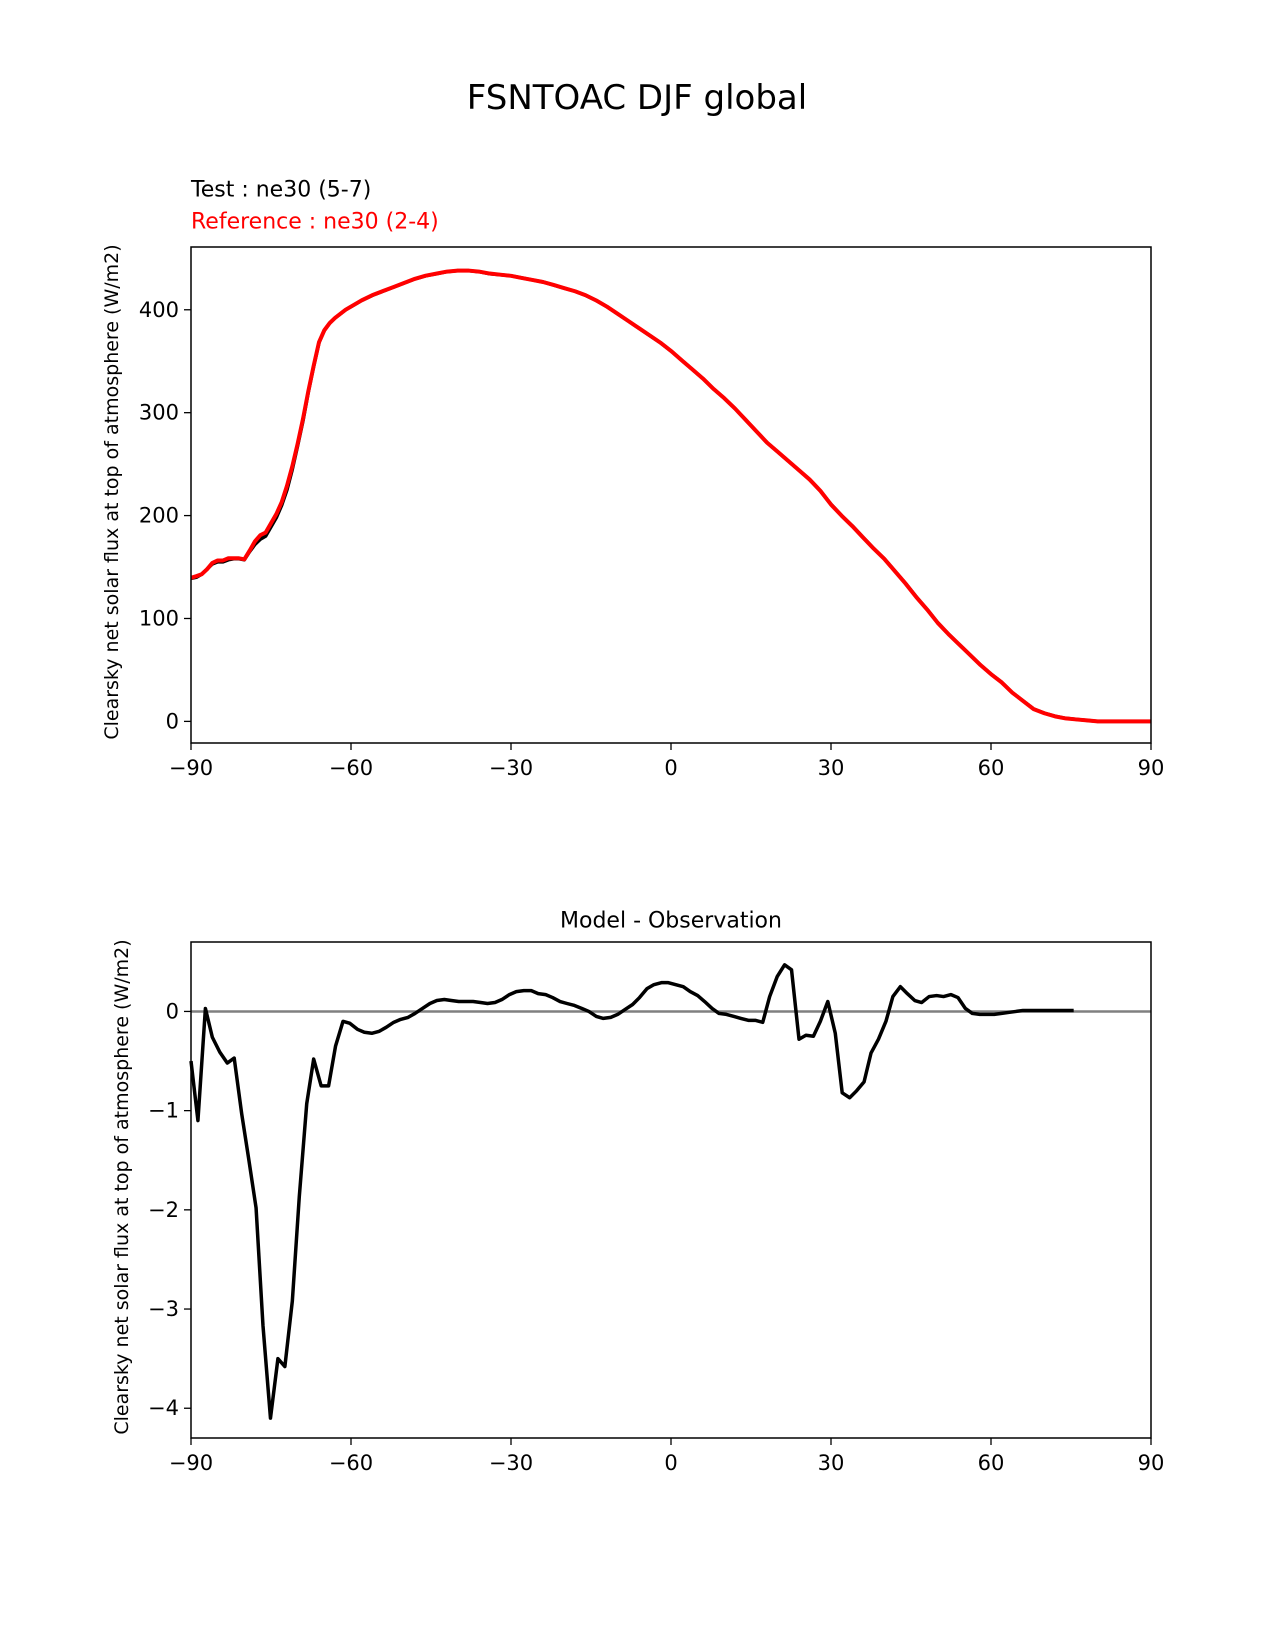 Image resolution: width=1275 pixels, height=1650 pixels. What do you see at coordinates (159, 310) in the screenshot?
I see `top-y-tick-label: 400` at bounding box center [159, 310].